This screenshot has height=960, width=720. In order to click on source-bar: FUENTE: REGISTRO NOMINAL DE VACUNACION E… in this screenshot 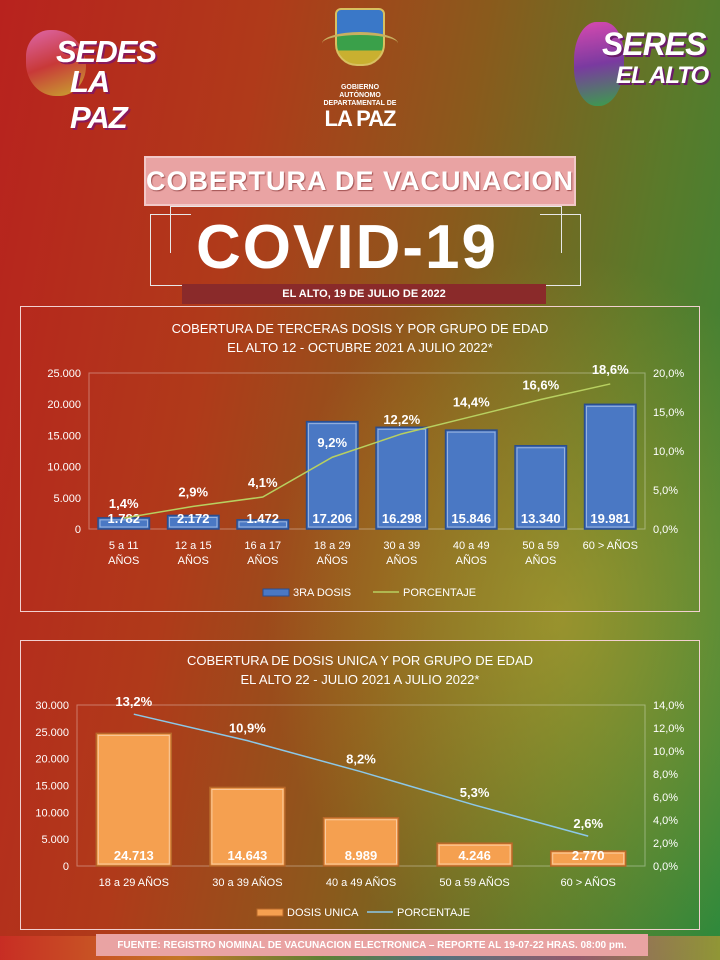, I will do `click(372, 945)`.